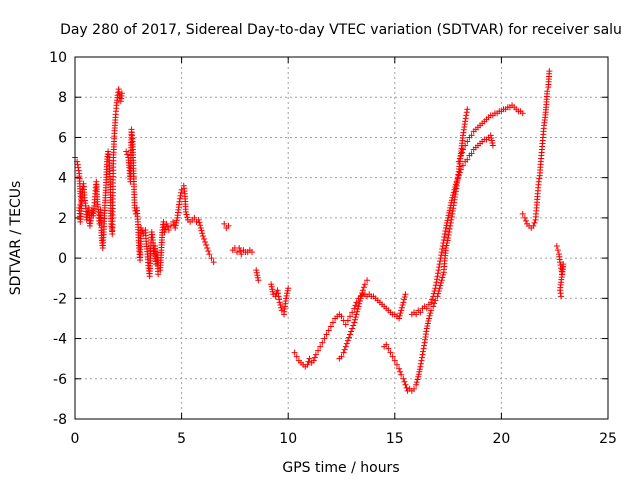  I want to click on y-tick-label: -6, so click(60, 380).